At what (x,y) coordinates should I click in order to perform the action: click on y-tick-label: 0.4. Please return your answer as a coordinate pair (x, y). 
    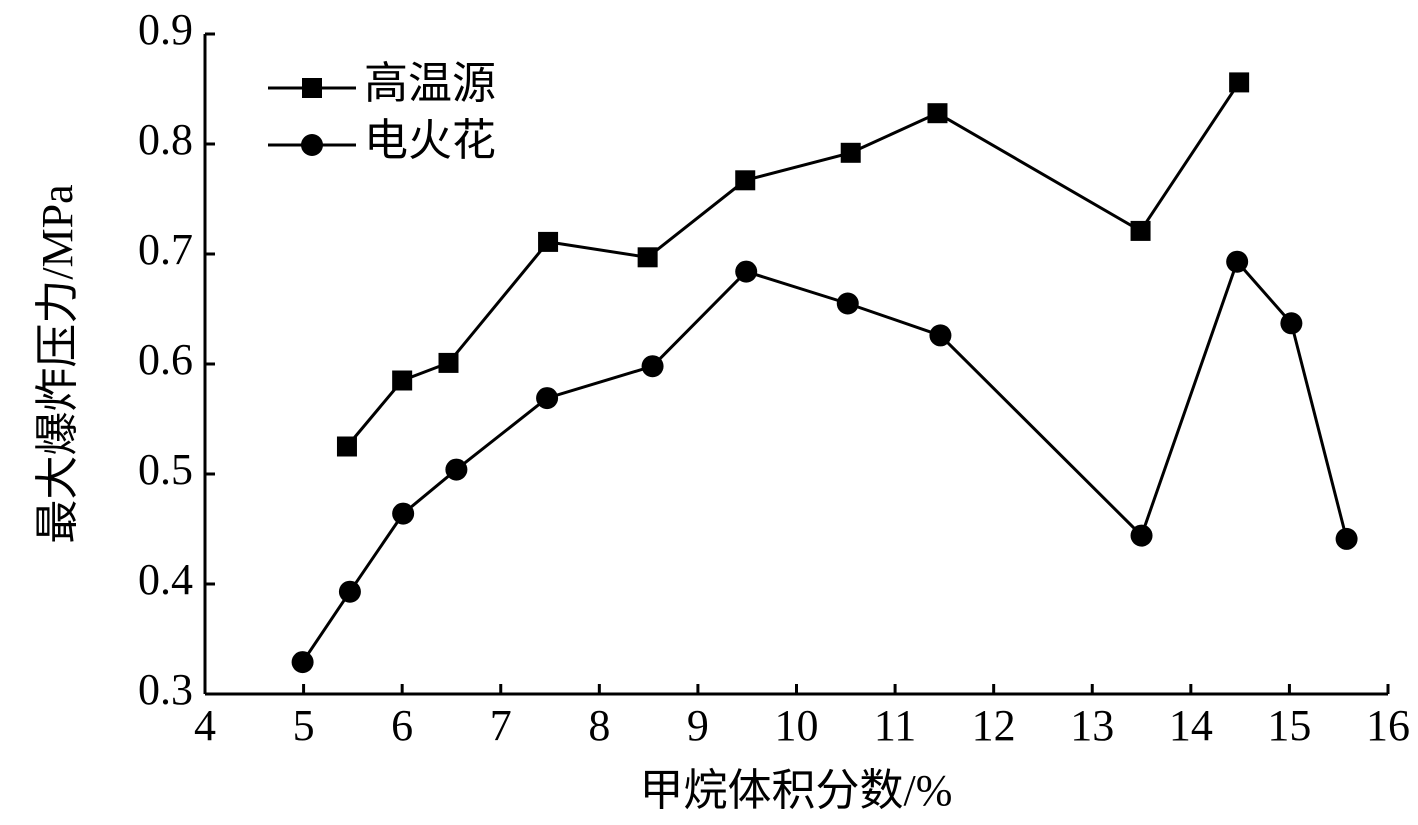
    Looking at the image, I should click on (165, 579).